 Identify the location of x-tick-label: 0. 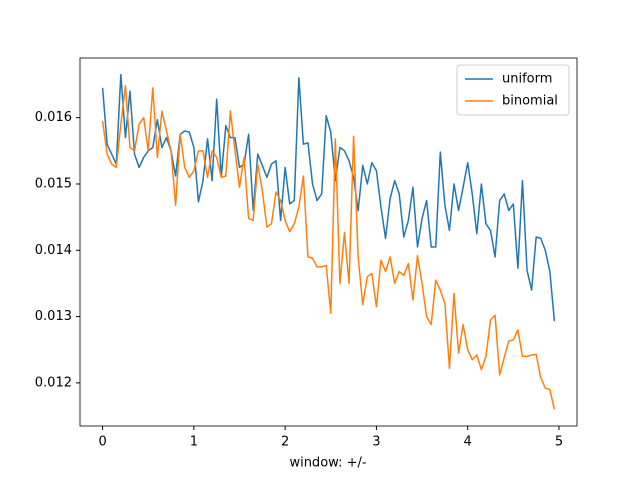
(102, 442).